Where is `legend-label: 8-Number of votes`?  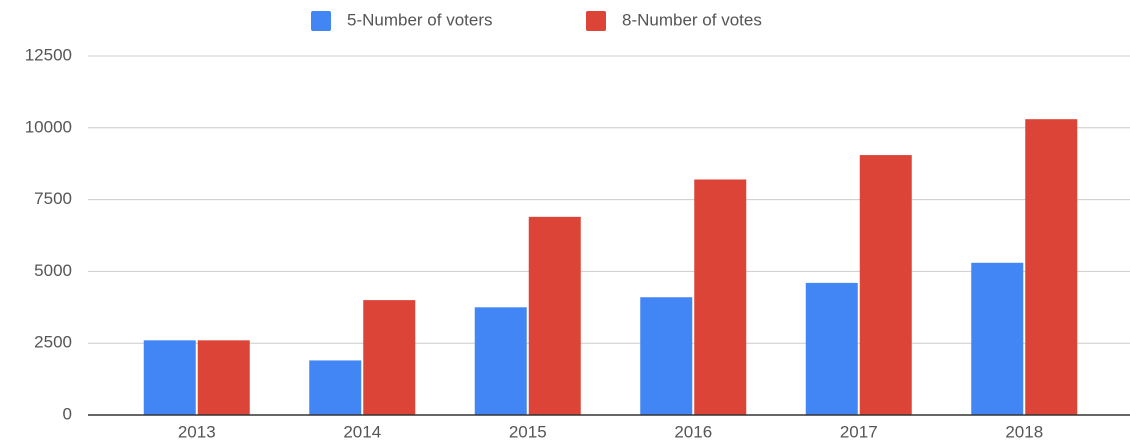
legend-label: 8-Number of votes is located at coordinates (692, 19).